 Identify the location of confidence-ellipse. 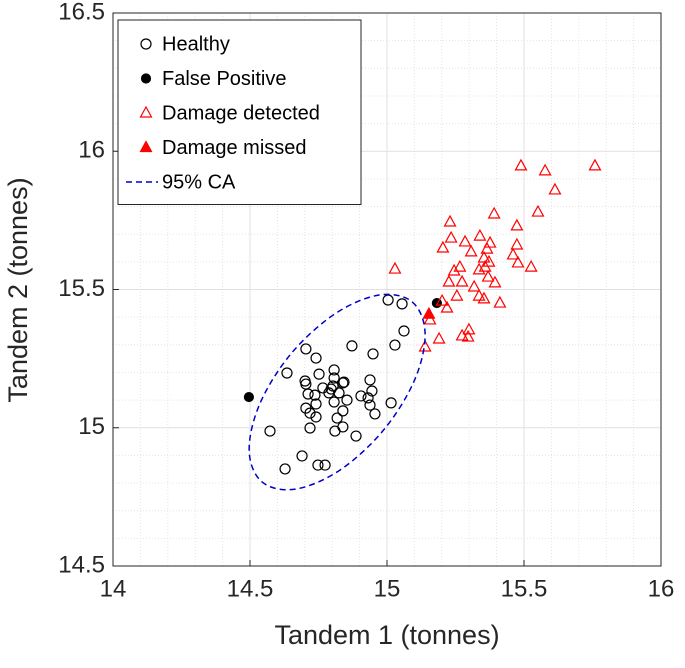
(337, 392).